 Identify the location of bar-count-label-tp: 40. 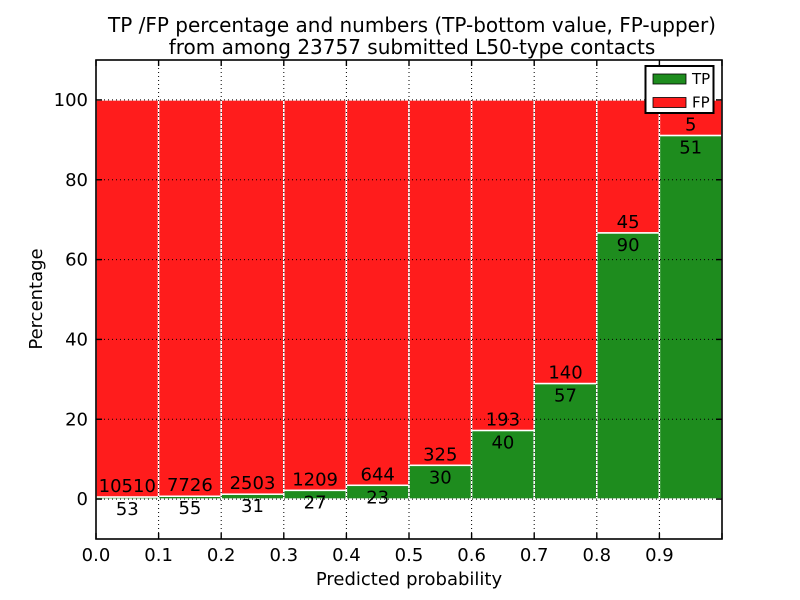
(502, 443).